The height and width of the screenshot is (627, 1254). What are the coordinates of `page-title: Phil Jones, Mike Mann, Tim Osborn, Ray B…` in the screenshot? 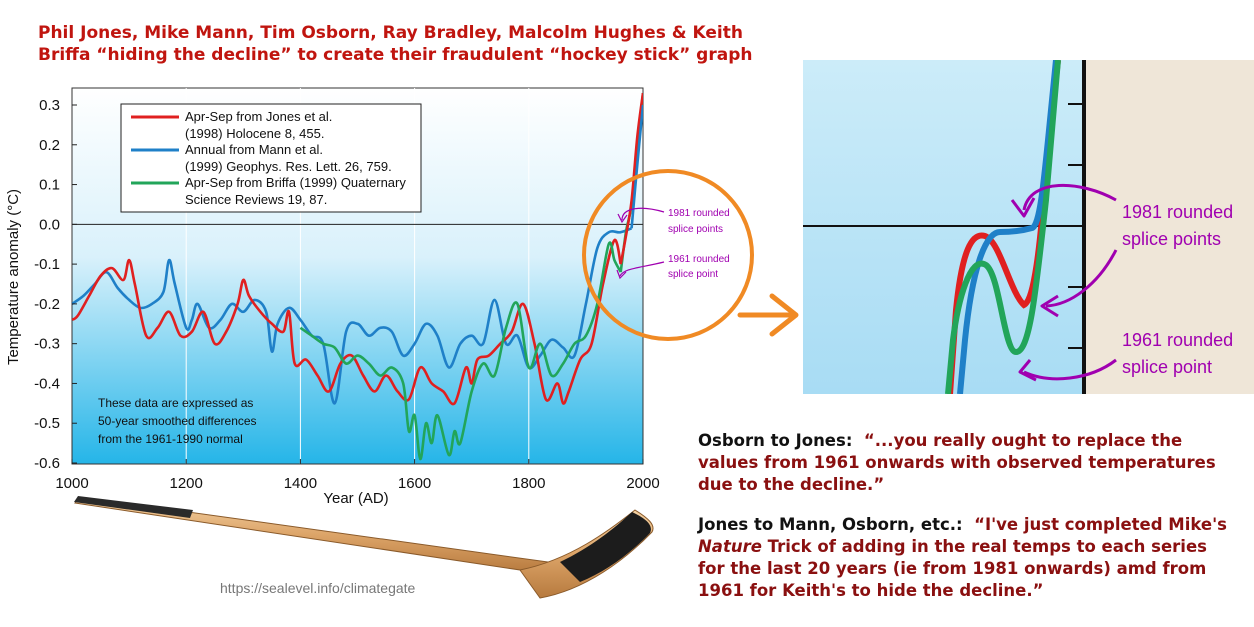 It's located at (395, 44).